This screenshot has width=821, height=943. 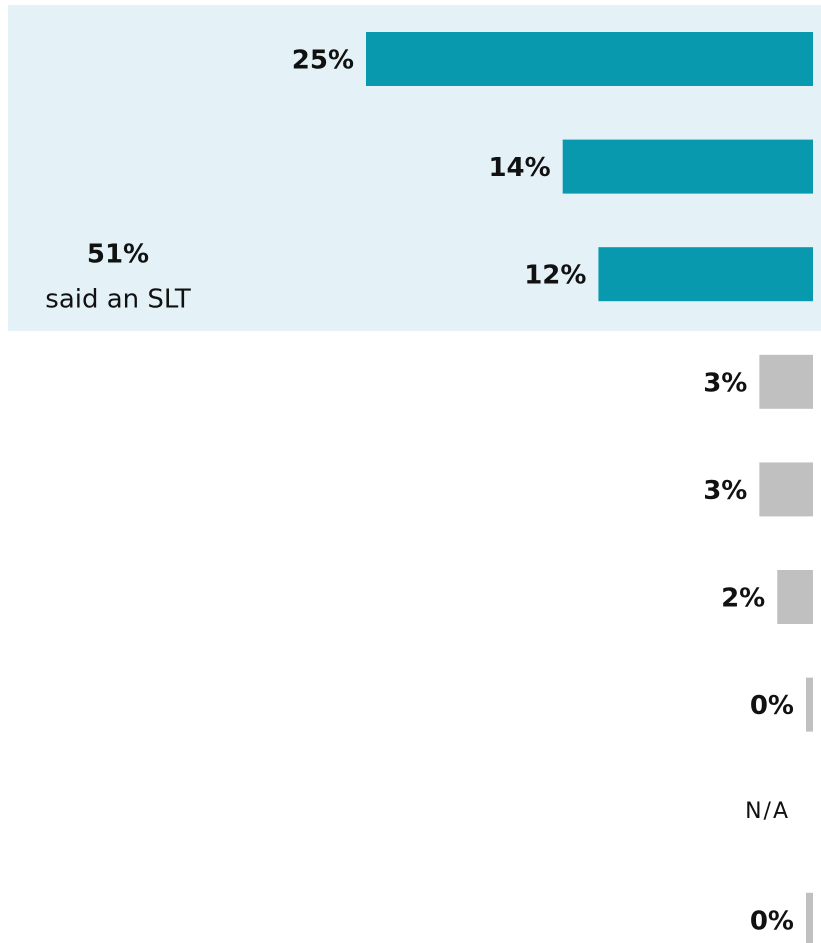 What do you see at coordinates (118, 300) in the screenshot?
I see `annotation-text: said an SLT` at bounding box center [118, 300].